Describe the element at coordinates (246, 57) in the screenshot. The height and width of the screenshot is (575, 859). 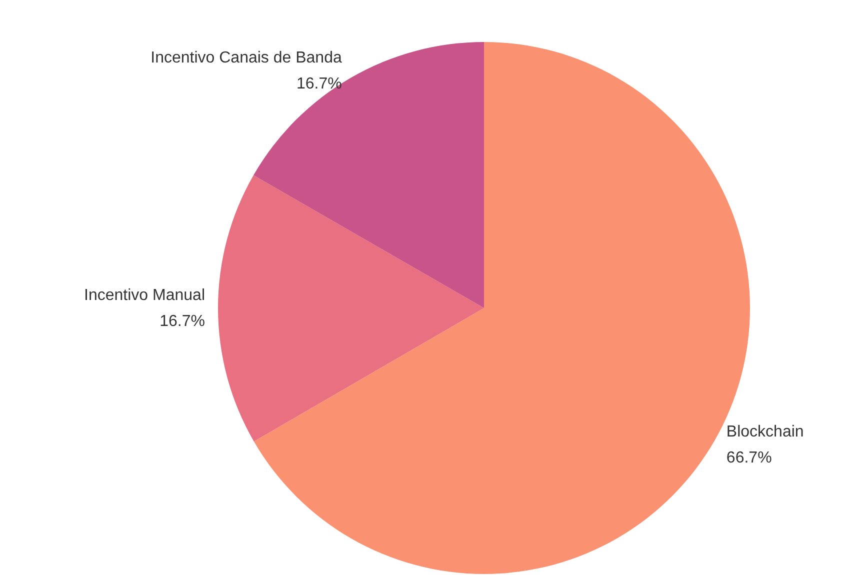
I see `slice-label: Incentivo Canais de Banda` at that location.